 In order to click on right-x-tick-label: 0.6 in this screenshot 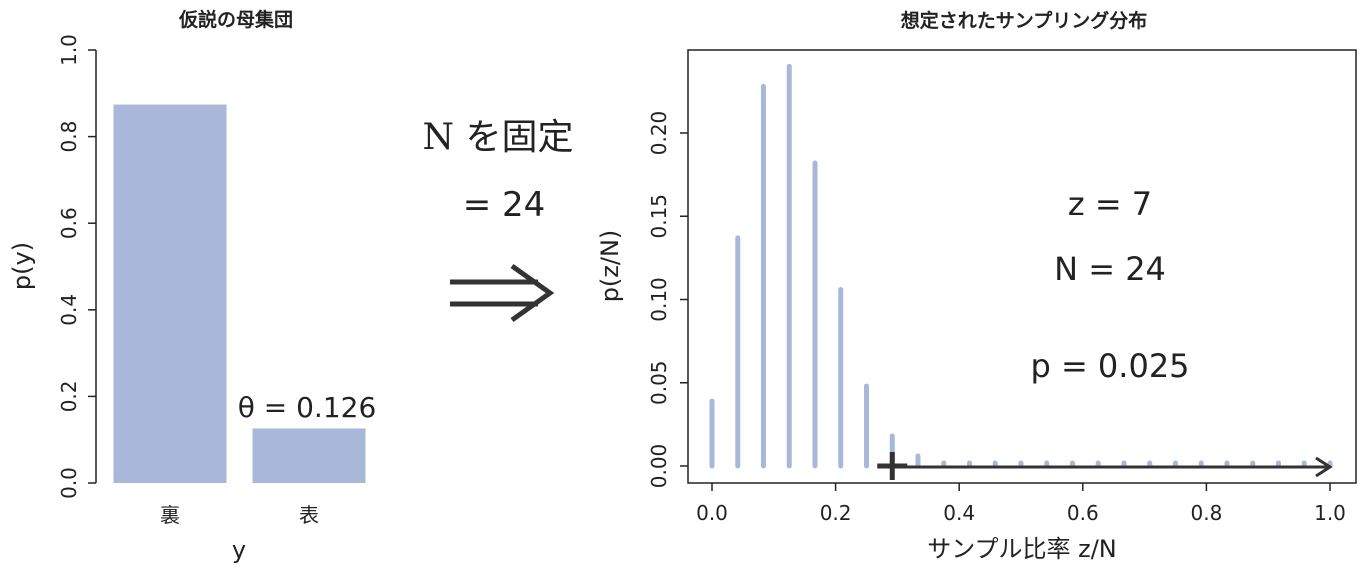, I will do `click(1083, 513)`.